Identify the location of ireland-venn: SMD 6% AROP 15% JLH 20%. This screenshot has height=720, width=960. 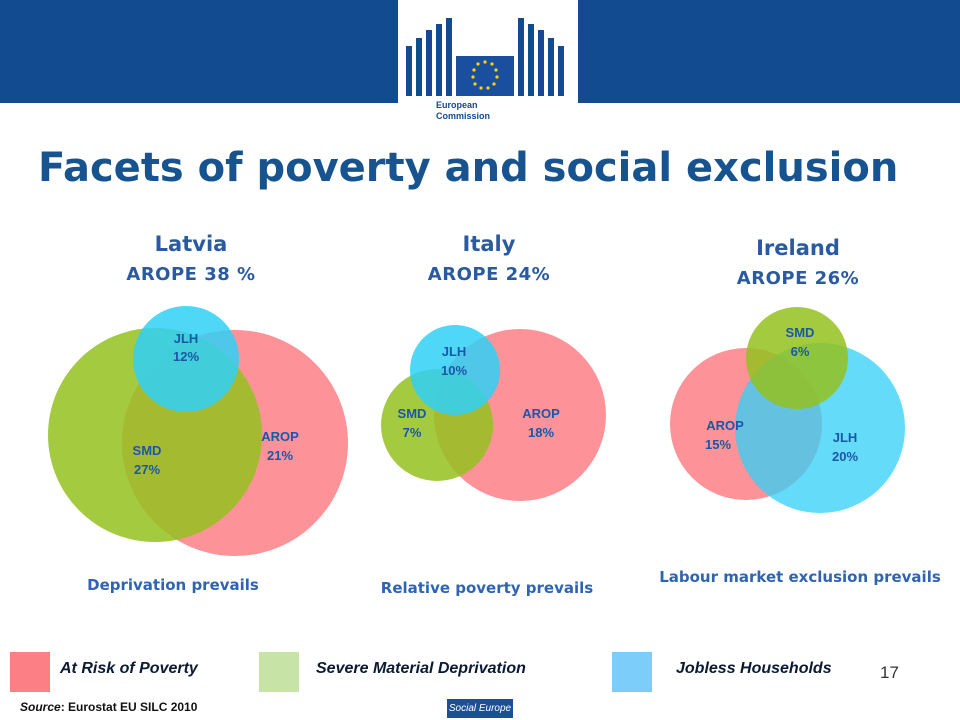
(787, 410).